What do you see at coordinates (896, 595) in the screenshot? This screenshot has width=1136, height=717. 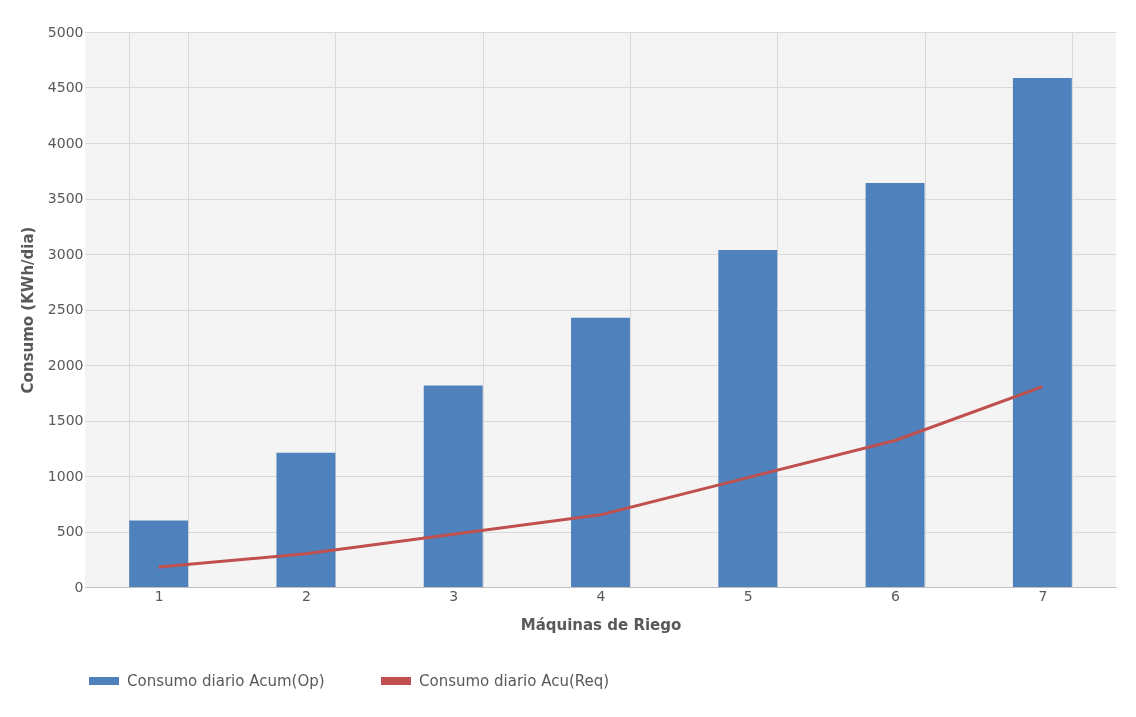 I see `x-tick-label: 6` at bounding box center [896, 595].